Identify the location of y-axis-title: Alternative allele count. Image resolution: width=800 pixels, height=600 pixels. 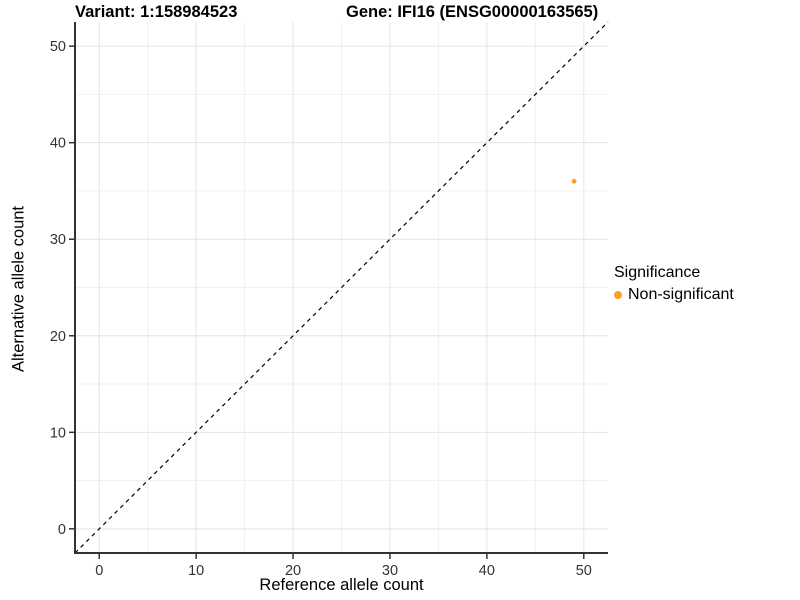
(18, 289).